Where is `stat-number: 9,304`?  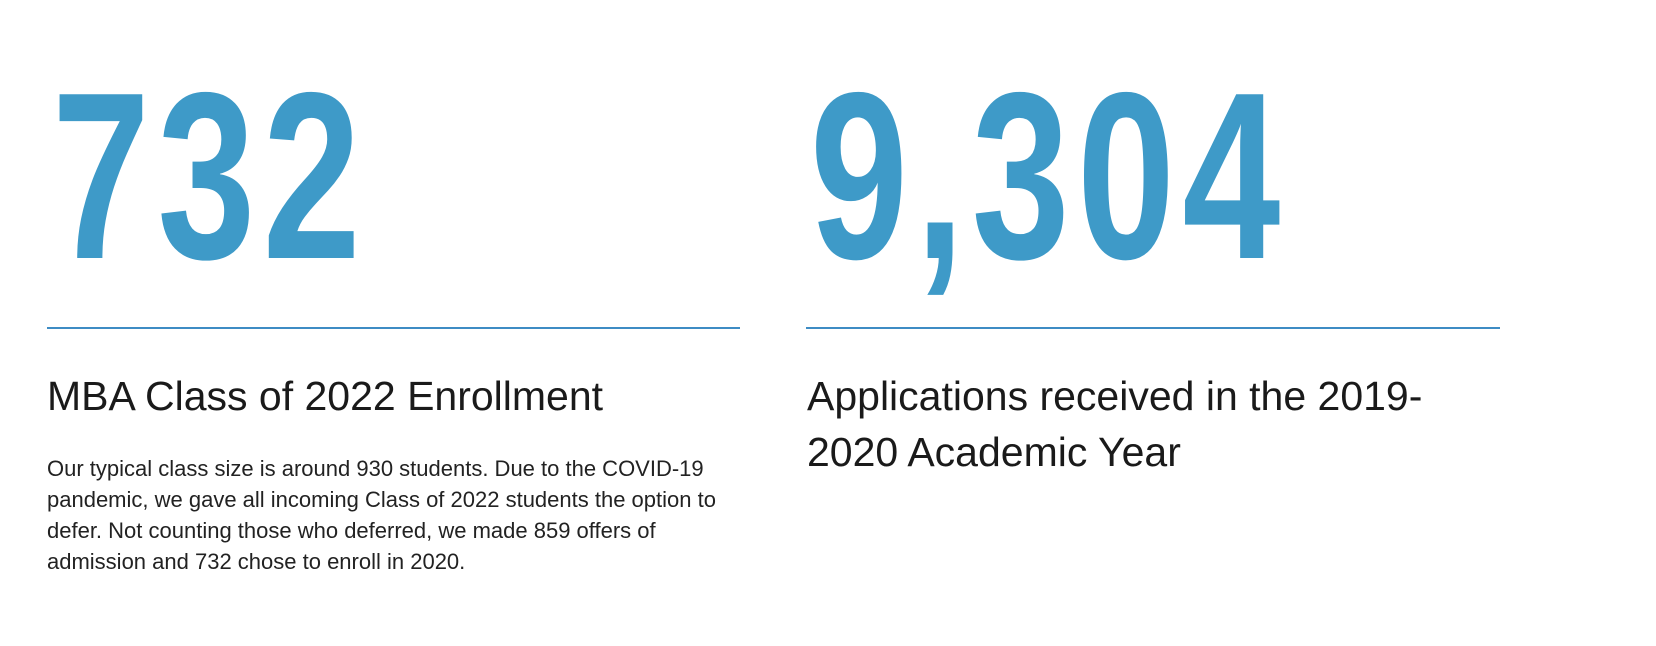 stat-number: 9,304 is located at coordinates (1049, 176).